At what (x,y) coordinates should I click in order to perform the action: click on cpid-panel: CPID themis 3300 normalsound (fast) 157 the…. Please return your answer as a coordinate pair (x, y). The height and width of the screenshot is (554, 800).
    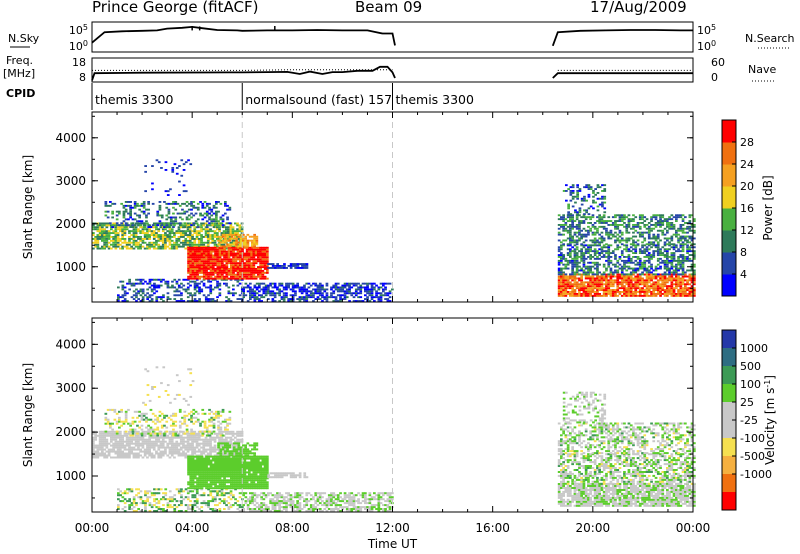
    Looking at the image, I should click on (240, 96).